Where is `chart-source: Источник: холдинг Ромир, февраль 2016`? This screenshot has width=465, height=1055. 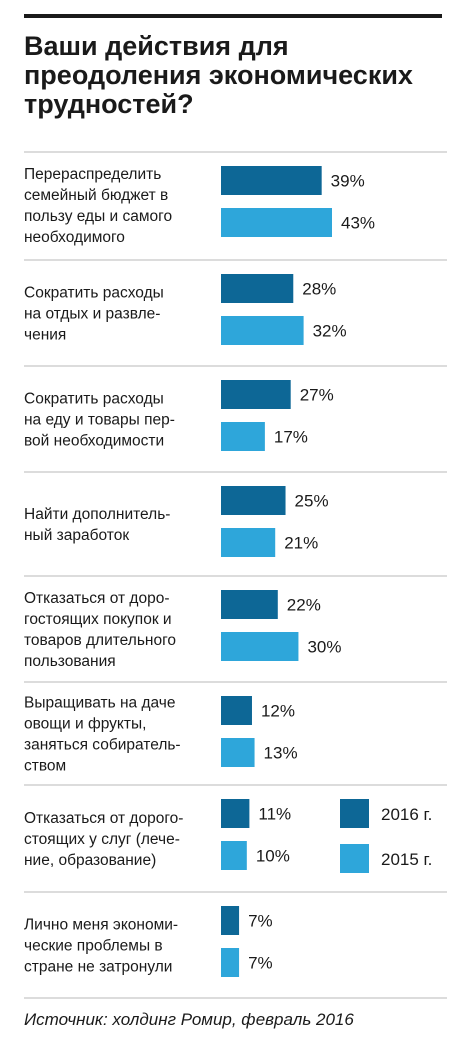
chart-source: Источник: холдинг Ромир, февраль 2016 is located at coordinates (189, 1019).